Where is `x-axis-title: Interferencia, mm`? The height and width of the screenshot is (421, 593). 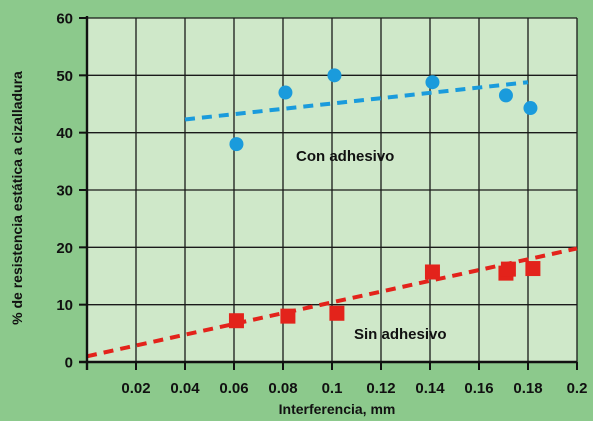 x-axis-title: Interferencia, mm is located at coordinates (337, 409).